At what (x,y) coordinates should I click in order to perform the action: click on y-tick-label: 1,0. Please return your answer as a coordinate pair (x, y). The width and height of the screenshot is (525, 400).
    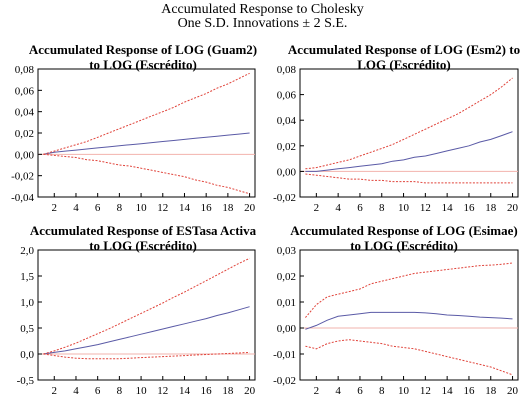
    Looking at the image, I should click on (27, 303).